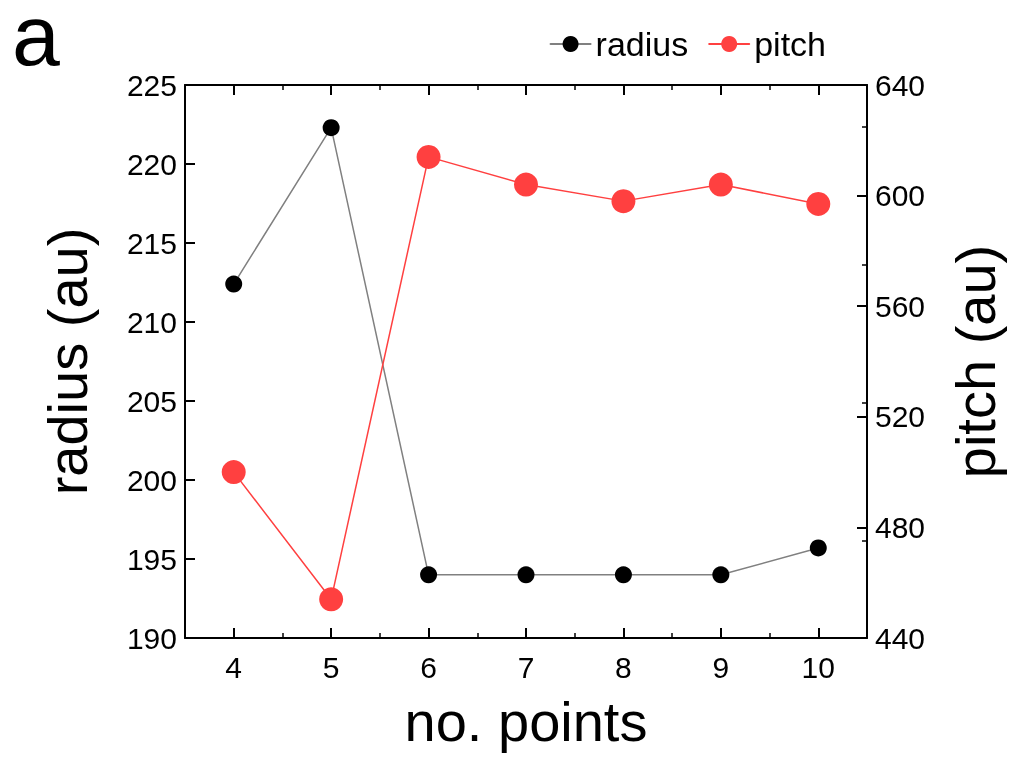 This screenshot has width=1011, height=757. Describe the element at coordinates (151, 243) in the screenshot. I see `y-tick-label: 215` at that location.